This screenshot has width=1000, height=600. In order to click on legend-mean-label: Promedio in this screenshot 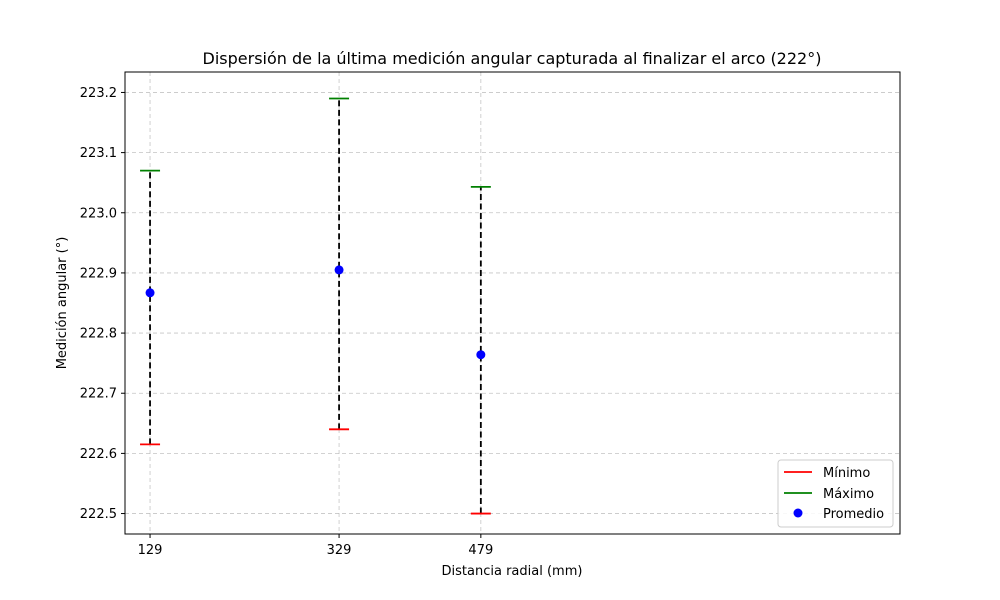, I will do `click(853, 514)`.